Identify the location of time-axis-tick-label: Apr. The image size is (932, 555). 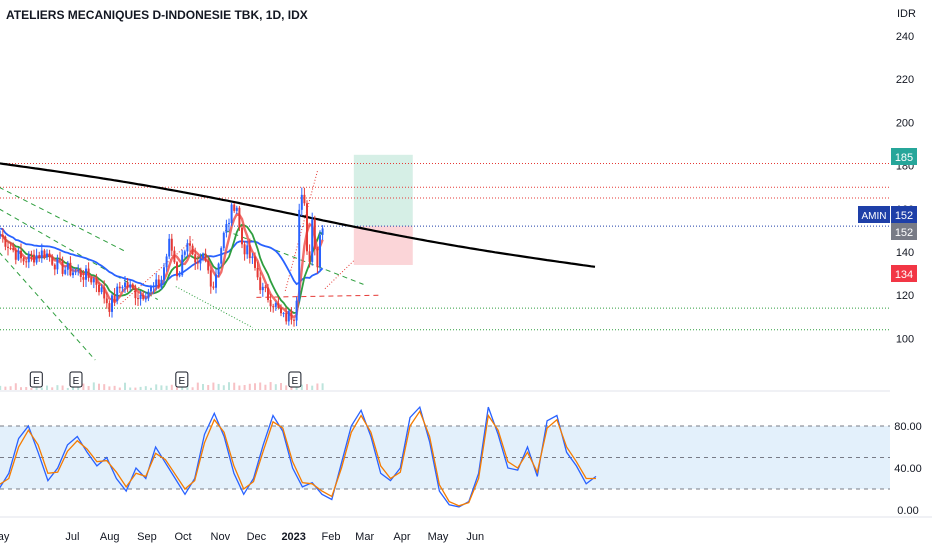
(401, 537).